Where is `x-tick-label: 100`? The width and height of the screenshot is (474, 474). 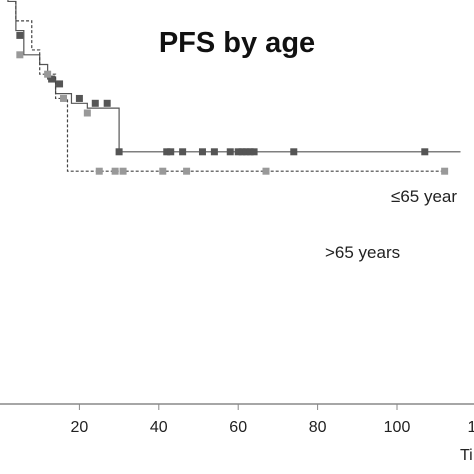
x-tick-label: 100 is located at coordinates (397, 427).